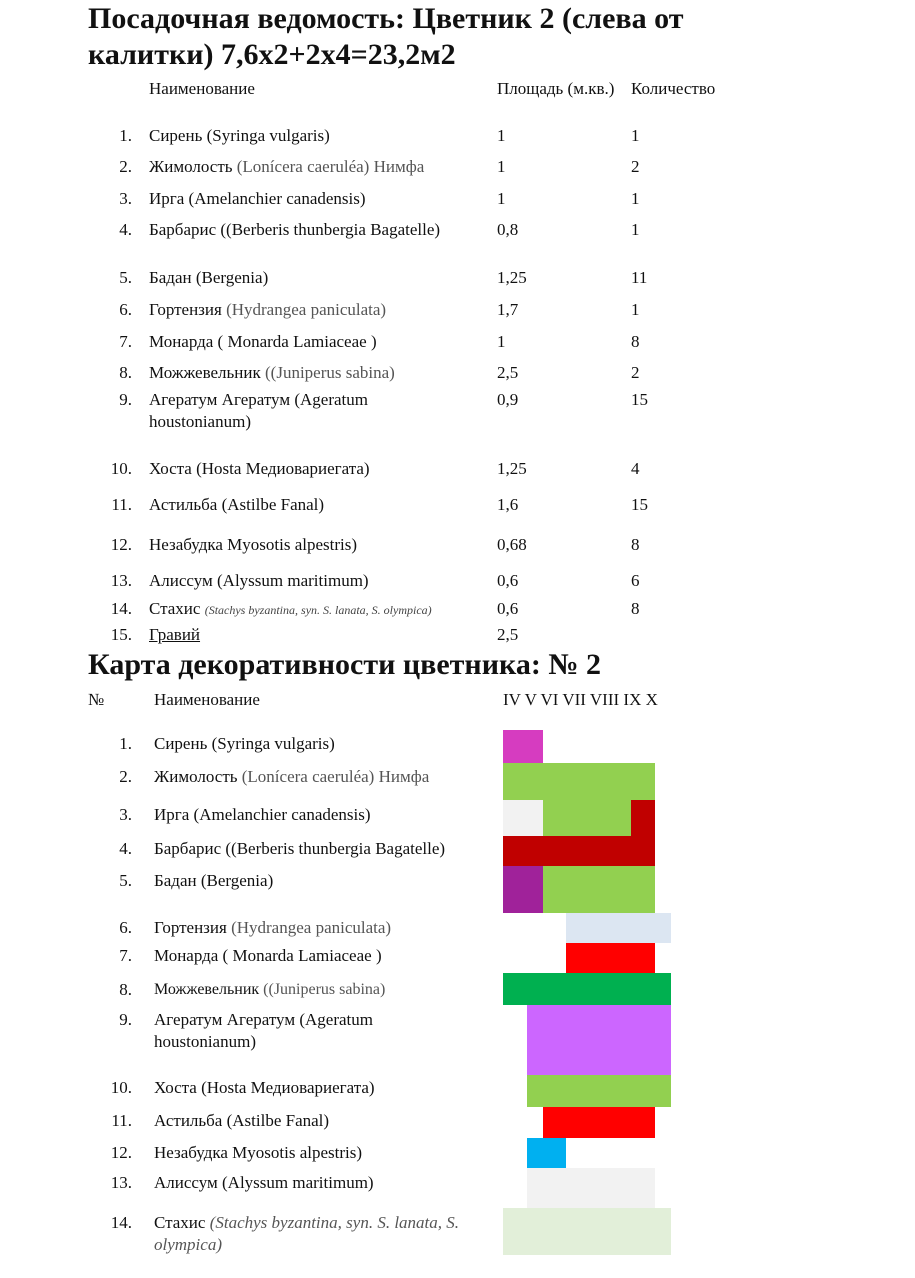 The width and height of the screenshot is (915, 1278). Describe the element at coordinates (125, 814) in the screenshot. I see `row-number: 3.` at that location.